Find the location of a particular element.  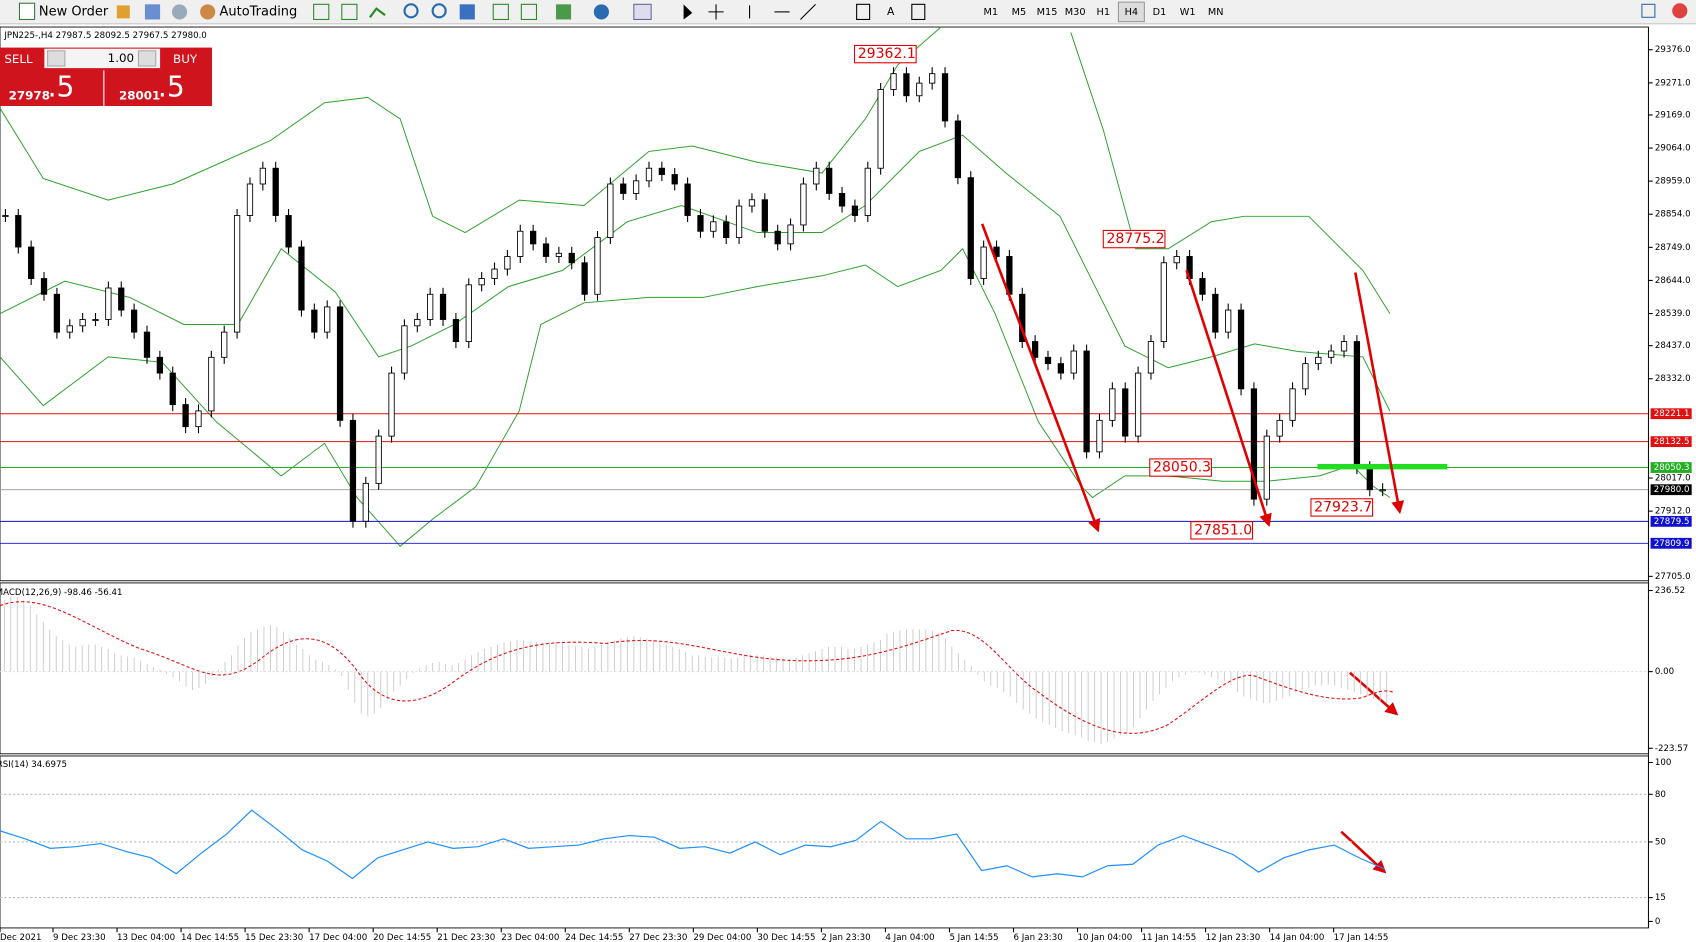

timeframe-button: D1 is located at coordinates (1160, 12).